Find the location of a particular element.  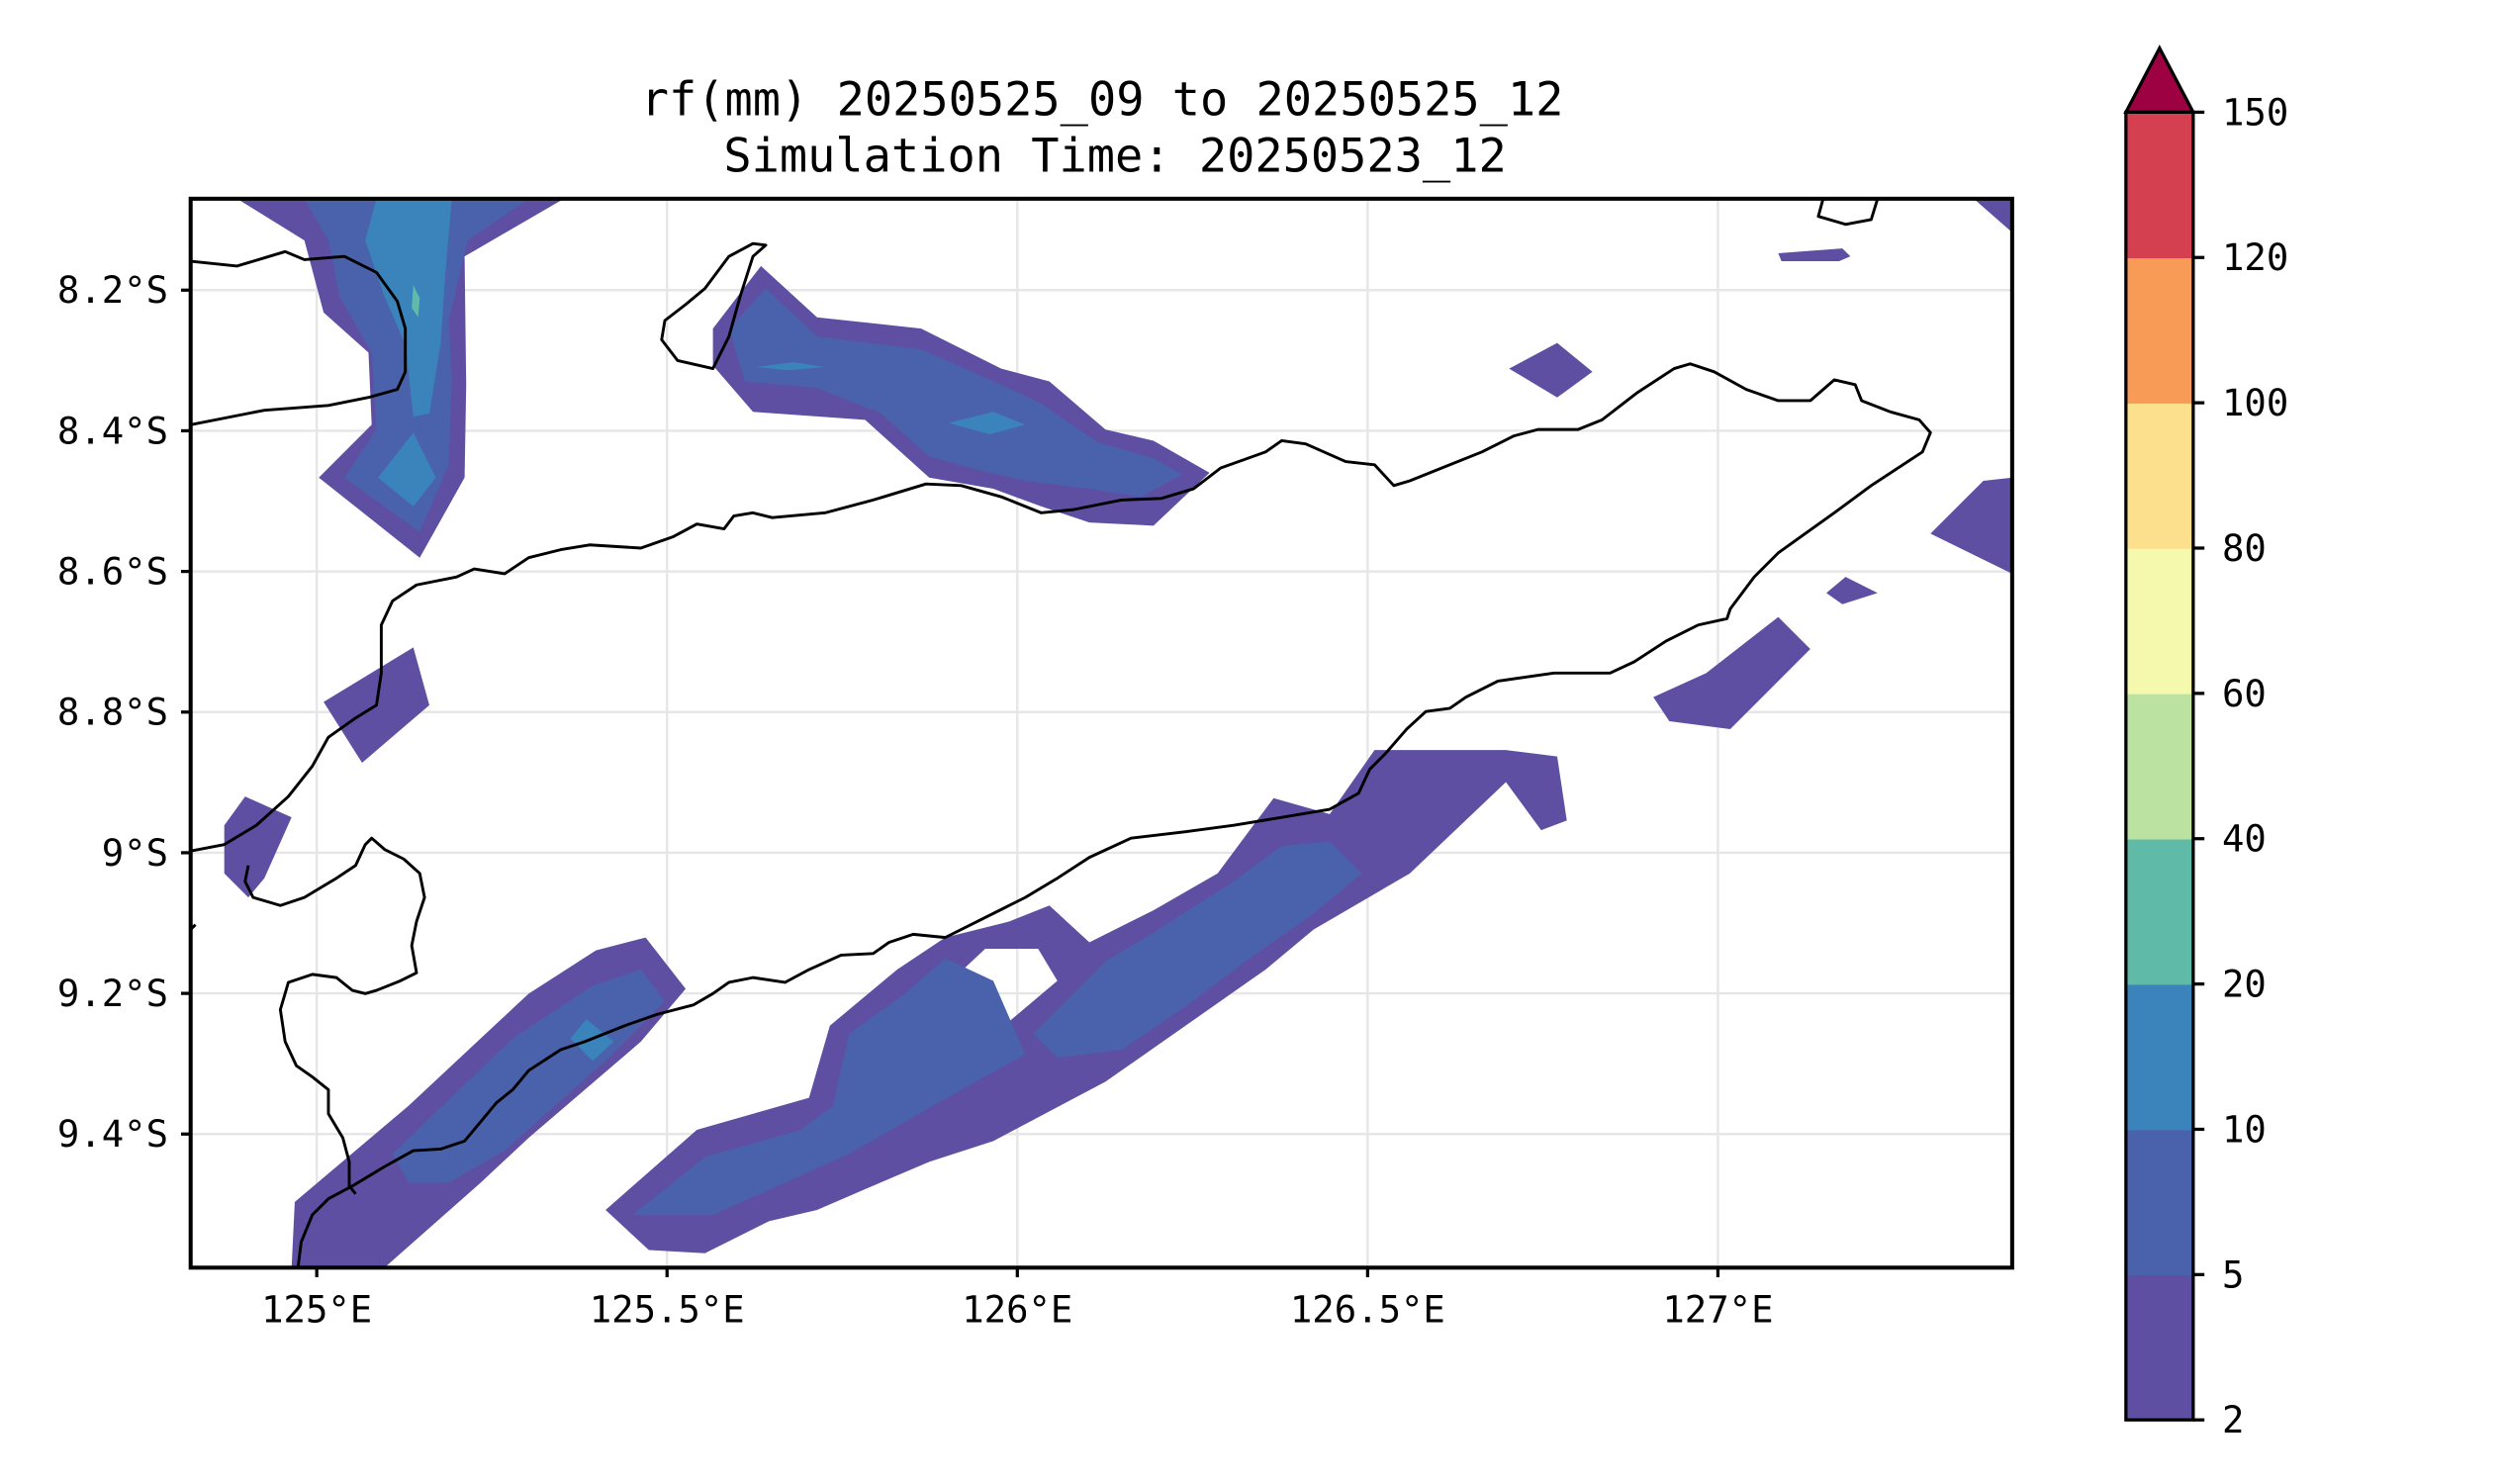

rain-peak-northwest-lower is located at coordinates (407, 469).